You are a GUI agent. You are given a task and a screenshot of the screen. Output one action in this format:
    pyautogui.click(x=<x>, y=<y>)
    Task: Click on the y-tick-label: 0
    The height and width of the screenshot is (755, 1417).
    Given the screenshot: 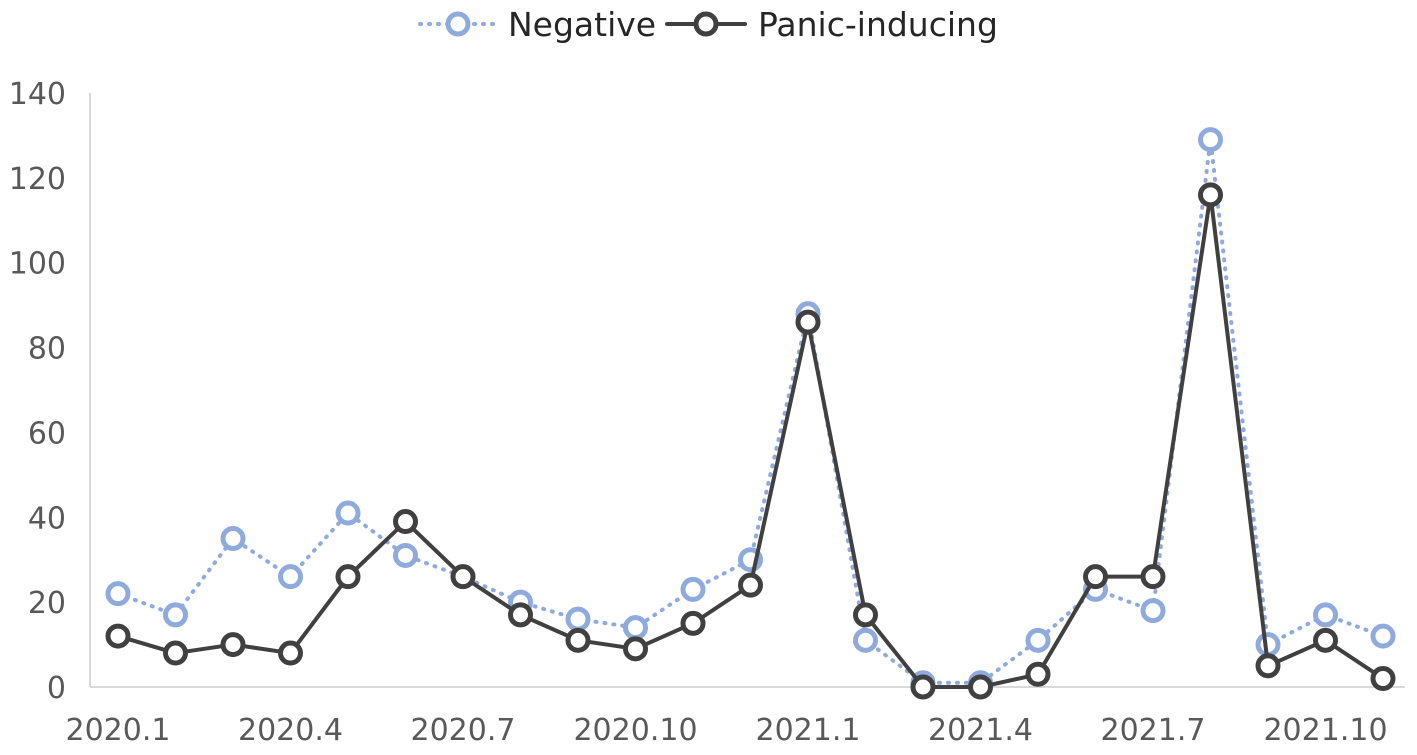 What is the action you would take?
    pyautogui.click(x=56, y=688)
    